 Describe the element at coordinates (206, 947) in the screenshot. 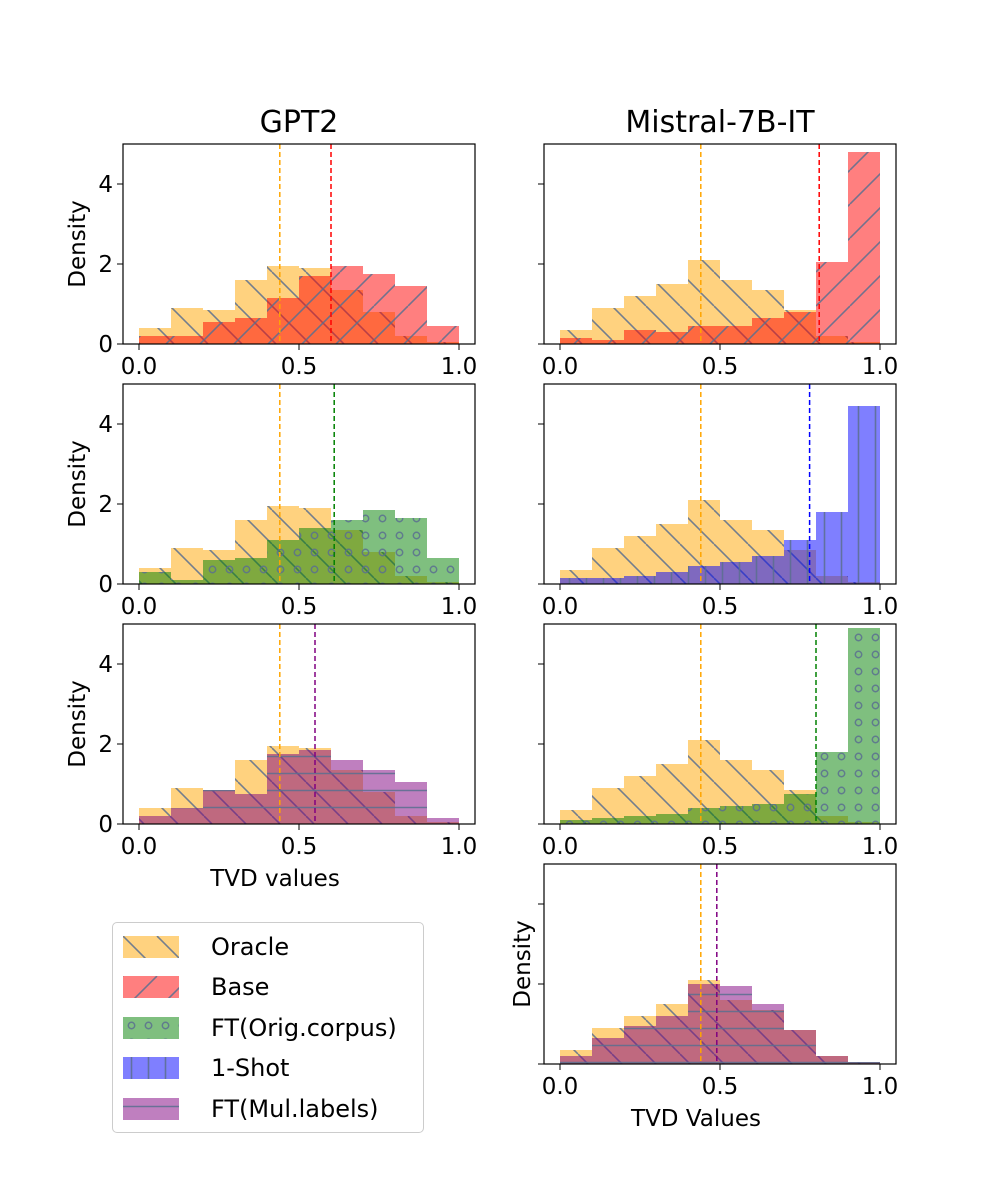

I see `legend-item-oracle: Oracle` at that location.